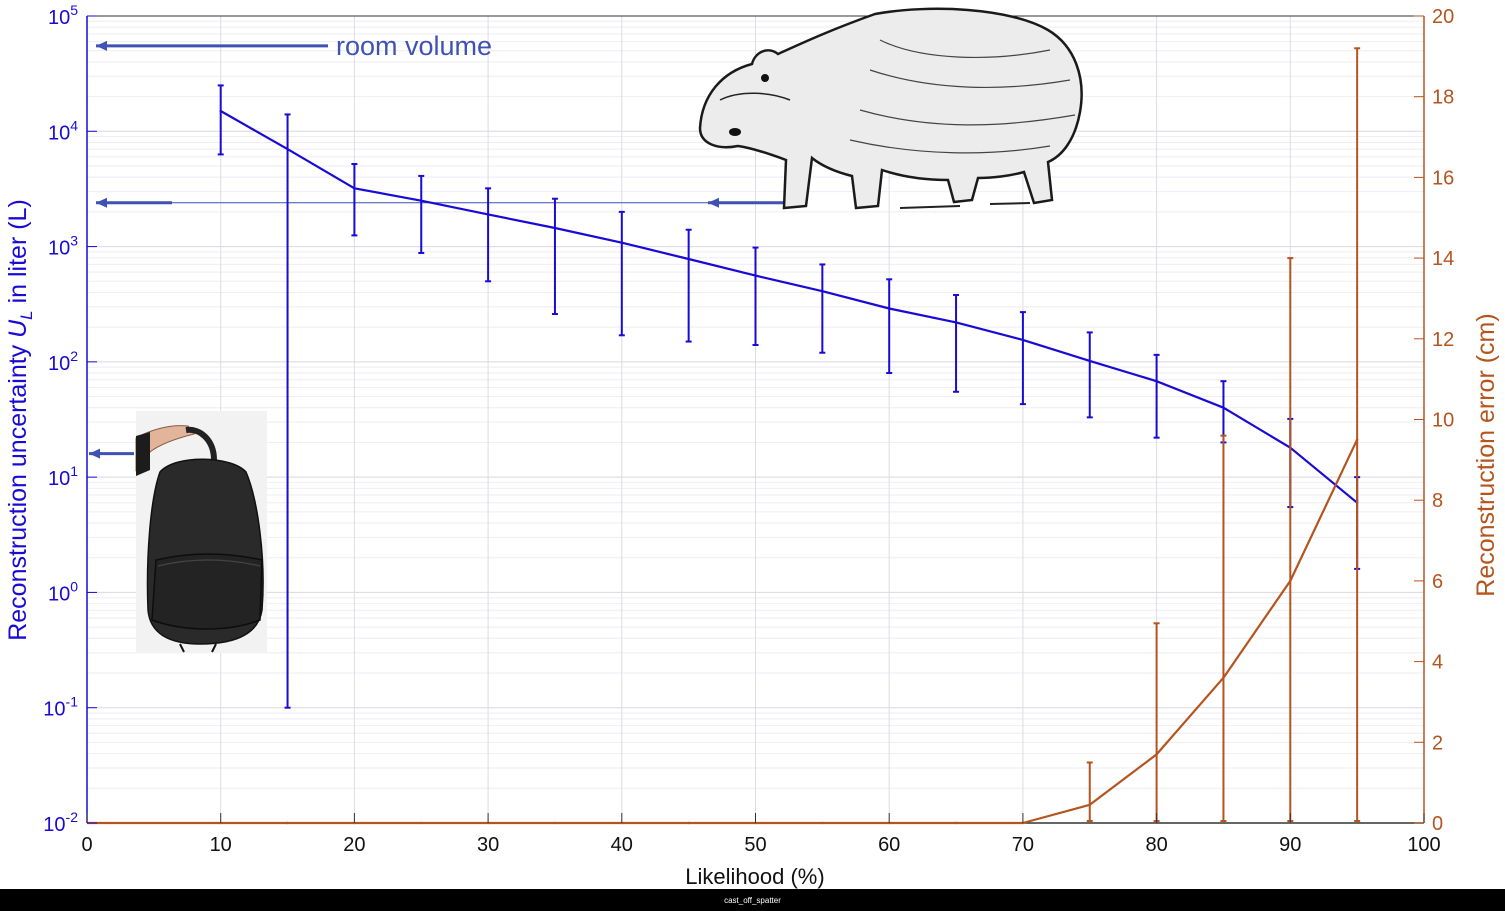  I want to click on x-tick-label: 70, so click(1023, 845).